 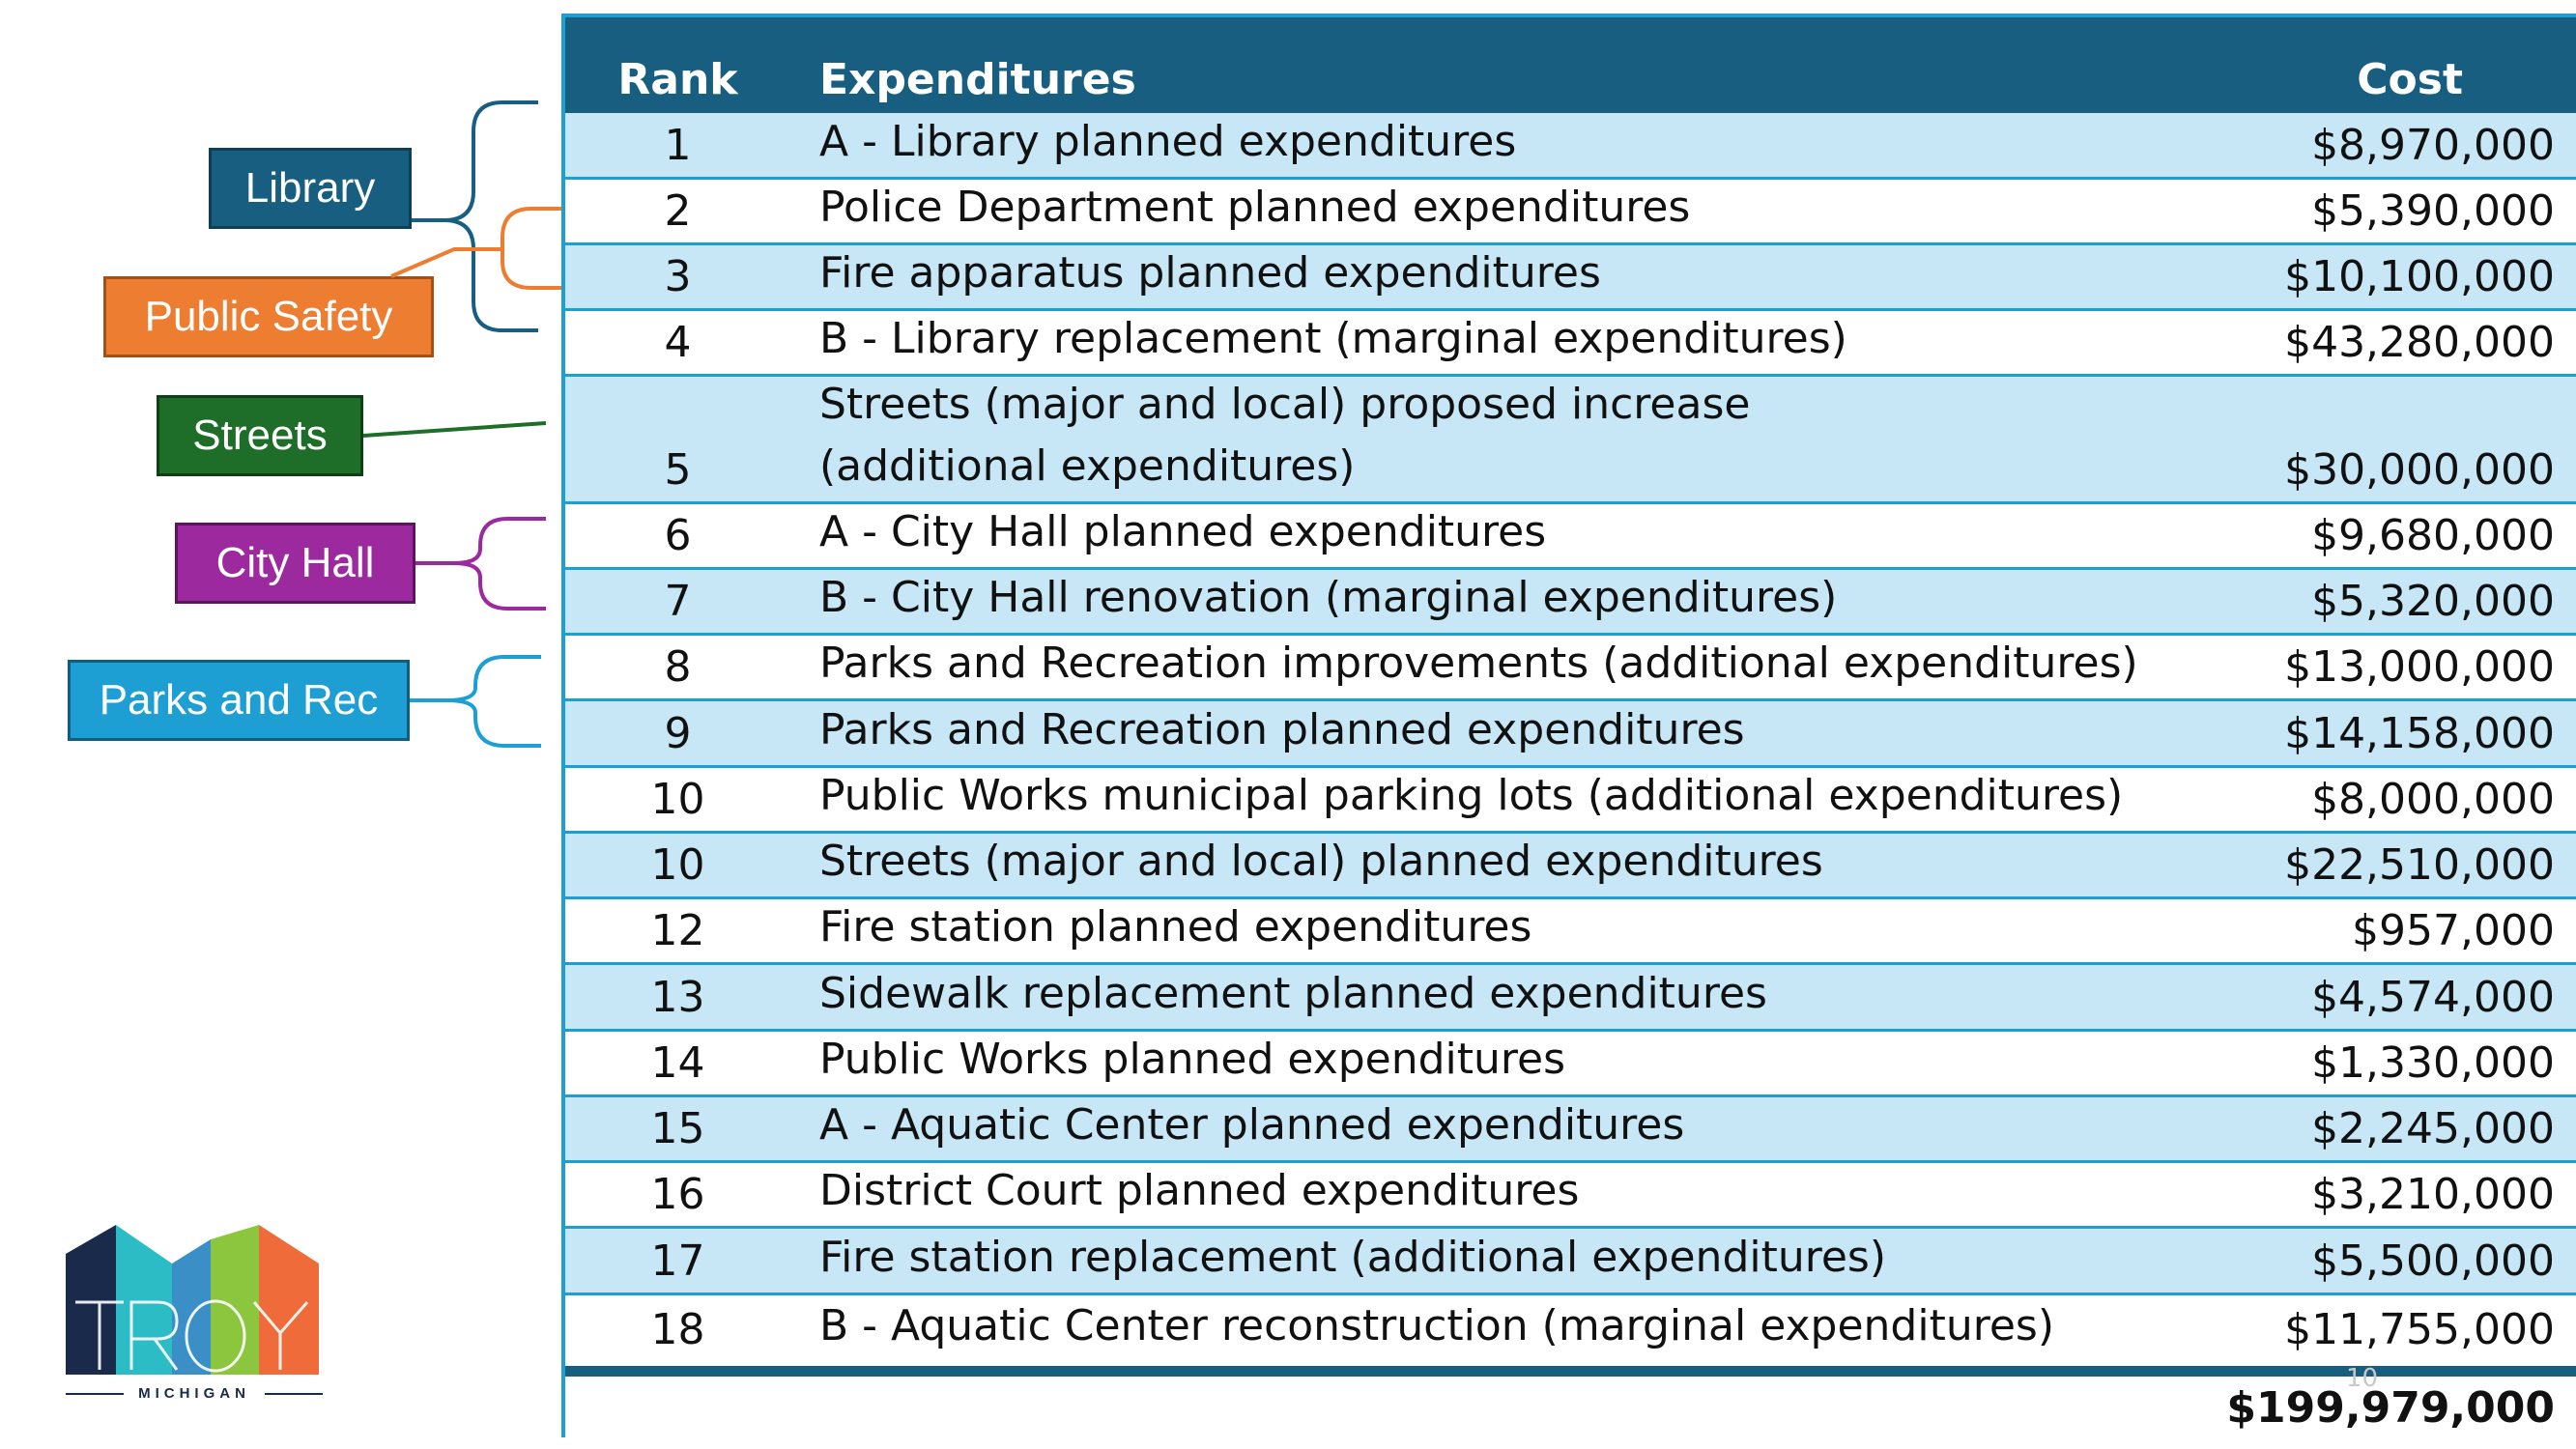 I want to click on total-row: $199,979,000, so click(x=1571, y=1407).